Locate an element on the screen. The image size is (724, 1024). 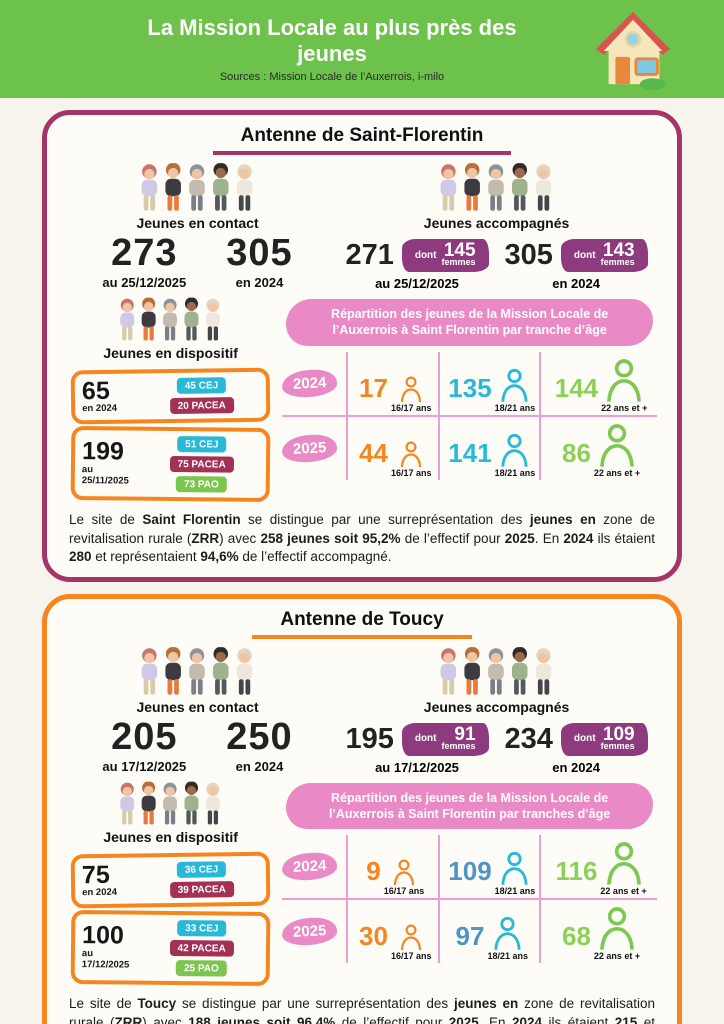
stat-accompagnes-current: 195 dont 91 femmes au 17/12/2025 is located at coordinates (417, 748).